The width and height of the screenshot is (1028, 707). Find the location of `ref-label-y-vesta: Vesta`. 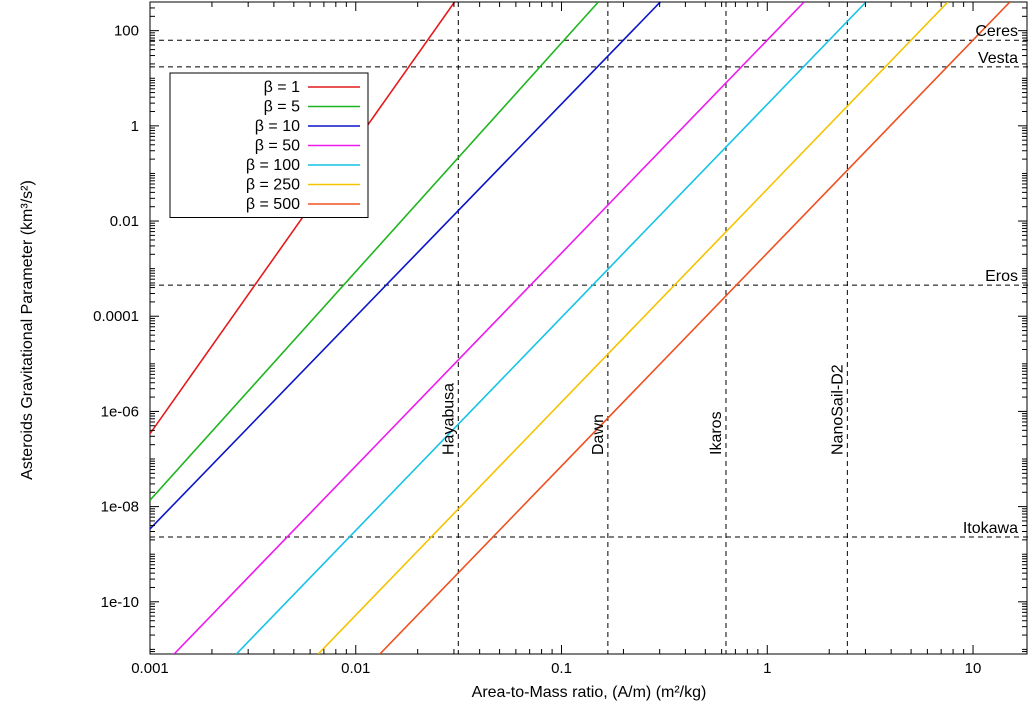

ref-label-y-vesta: Vesta is located at coordinates (998, 58).